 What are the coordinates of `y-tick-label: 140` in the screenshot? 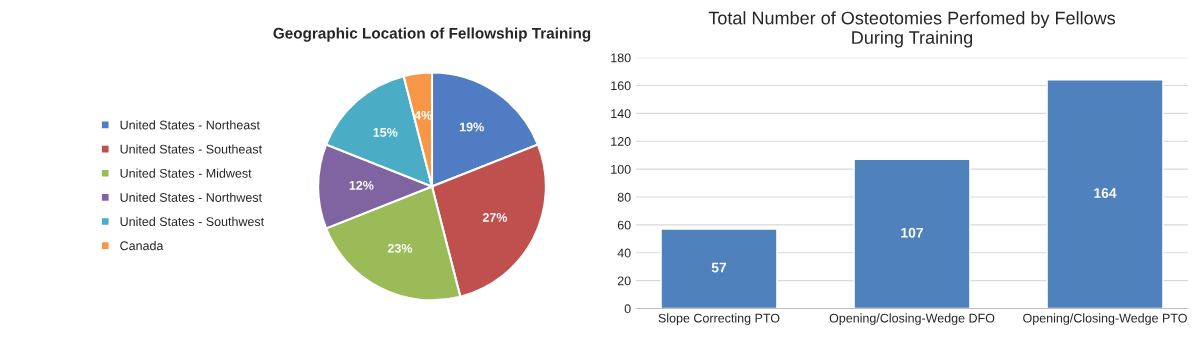 It's located at (621, 114).